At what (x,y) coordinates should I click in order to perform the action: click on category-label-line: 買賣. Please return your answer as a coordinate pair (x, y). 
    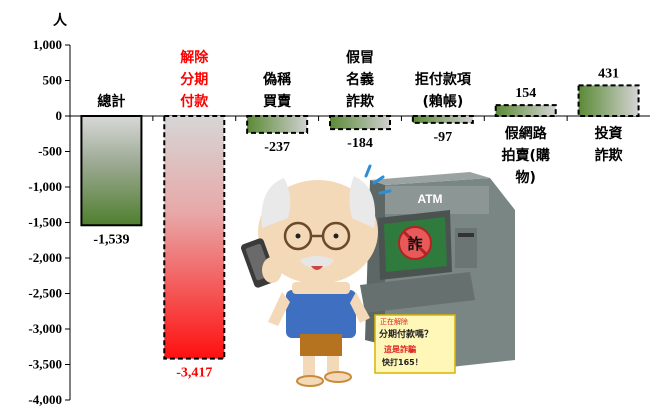
    Looking at the image, I should click on (277, 101).